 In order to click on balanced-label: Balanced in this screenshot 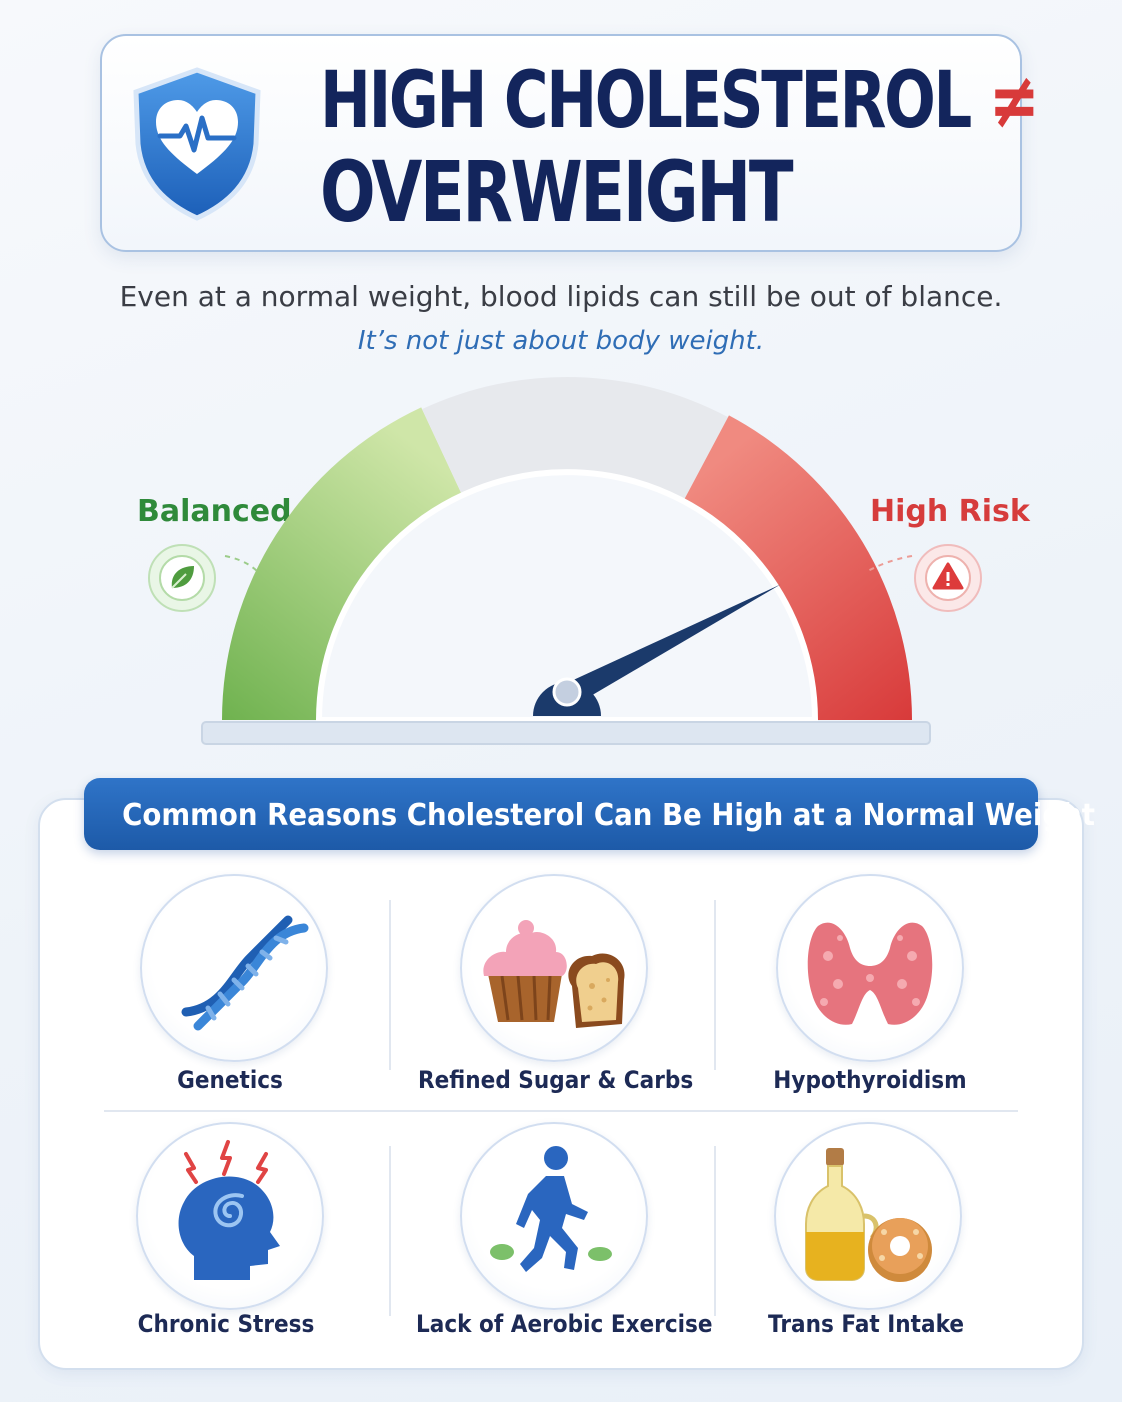, I will do `click(214, 511)`.